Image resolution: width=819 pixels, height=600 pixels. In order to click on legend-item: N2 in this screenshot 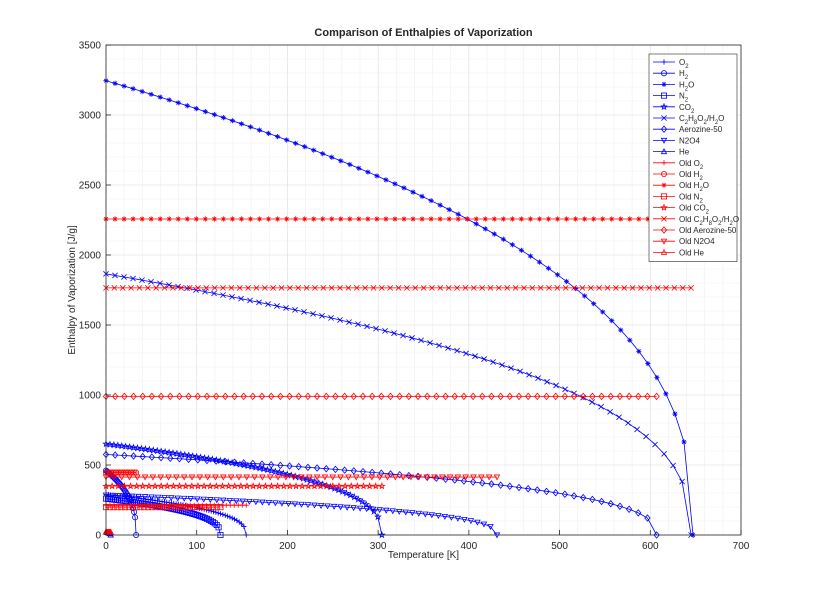, I will do `click(671, 98)`.